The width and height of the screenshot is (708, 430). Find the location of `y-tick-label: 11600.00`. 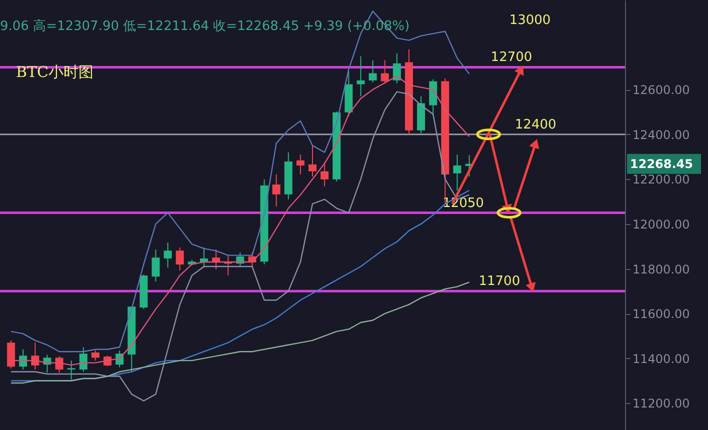

y-tick-label: 11600.00 is located at coordinates (661, 314).